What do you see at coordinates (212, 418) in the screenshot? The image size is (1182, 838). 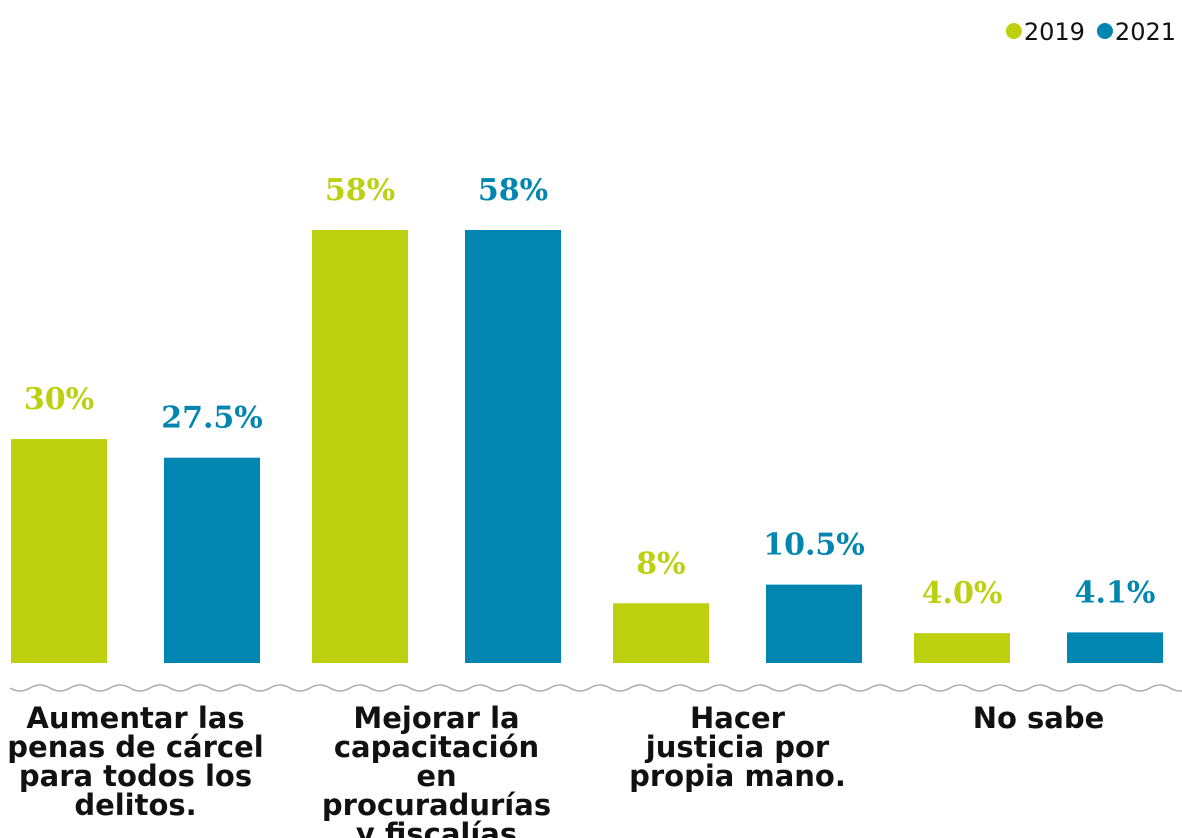 I see `value-label: 27.5%` at bounding box center [212, 418].